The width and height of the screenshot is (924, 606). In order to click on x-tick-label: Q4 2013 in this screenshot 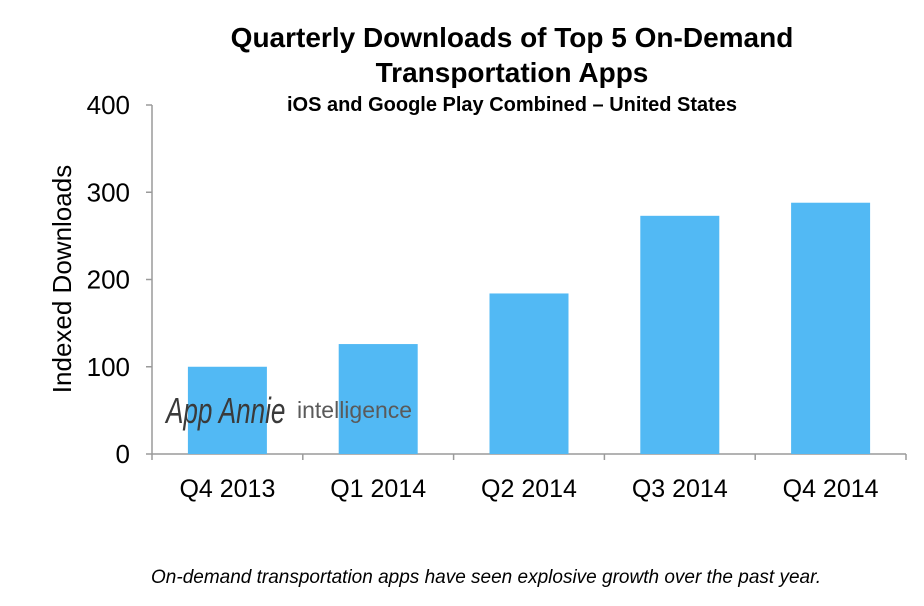, I will do `click(227, 489)`.